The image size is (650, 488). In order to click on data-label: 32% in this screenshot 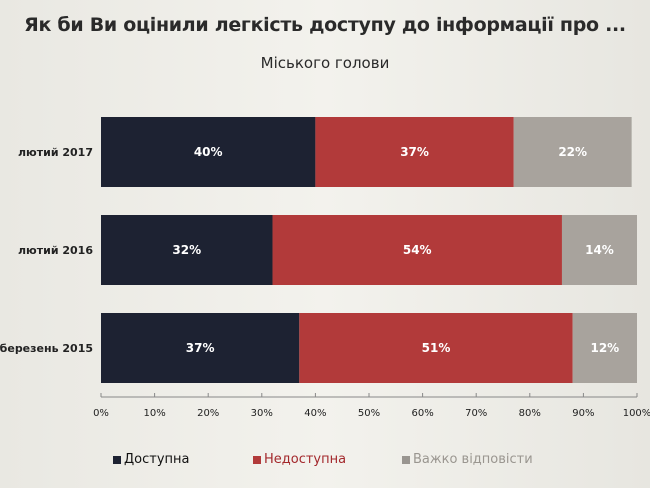, I will do `click(186, 250)`.